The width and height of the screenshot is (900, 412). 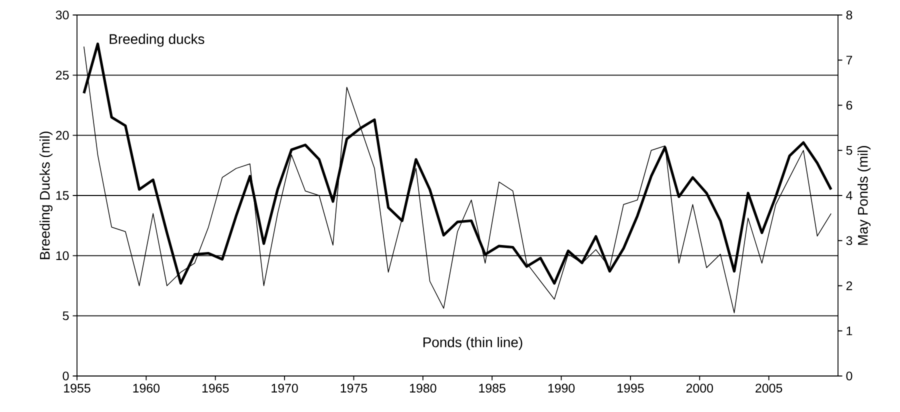 I want to click on annotation: Breeding ducks, so click(x=157, y=40).